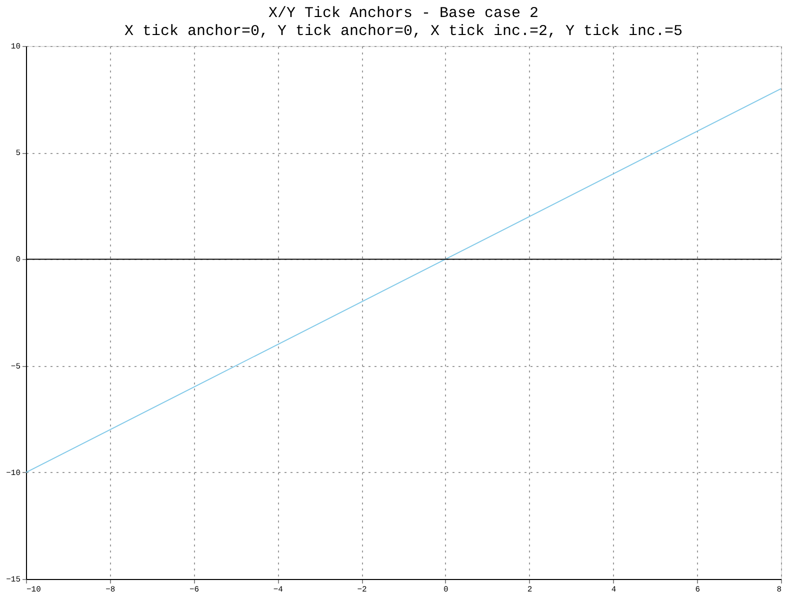 The image size is (800, 600). I want to click on y-tick-label: 5, so click(18, 153).